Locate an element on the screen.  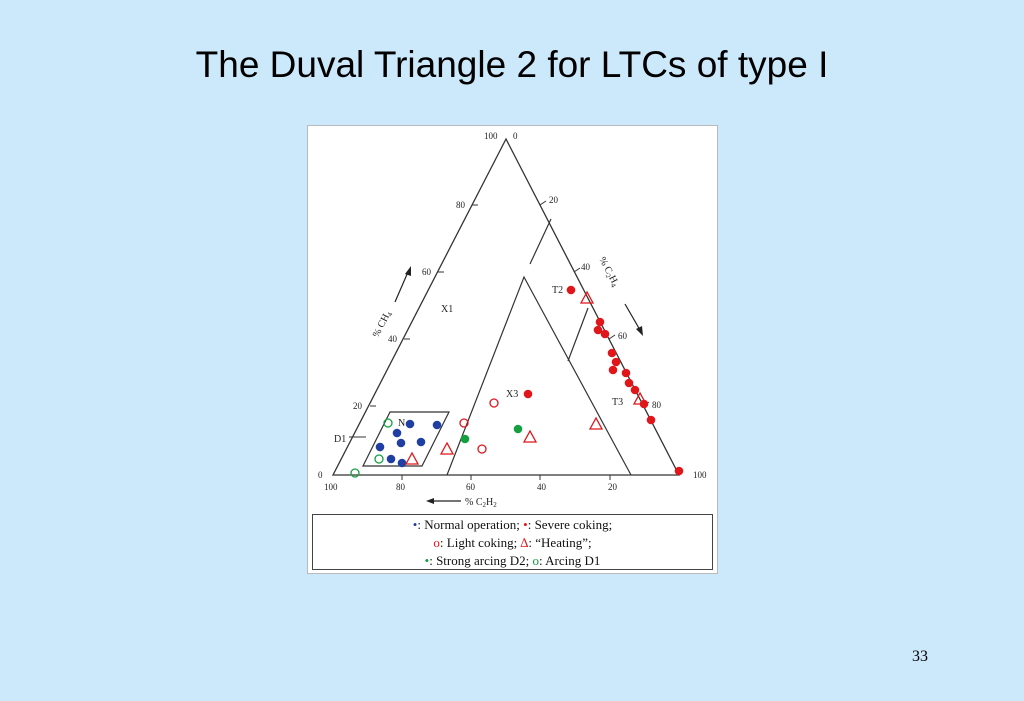
legend-line-2: o: Light coking; ∆: “Heating”; is located at coordinates (512, 543).